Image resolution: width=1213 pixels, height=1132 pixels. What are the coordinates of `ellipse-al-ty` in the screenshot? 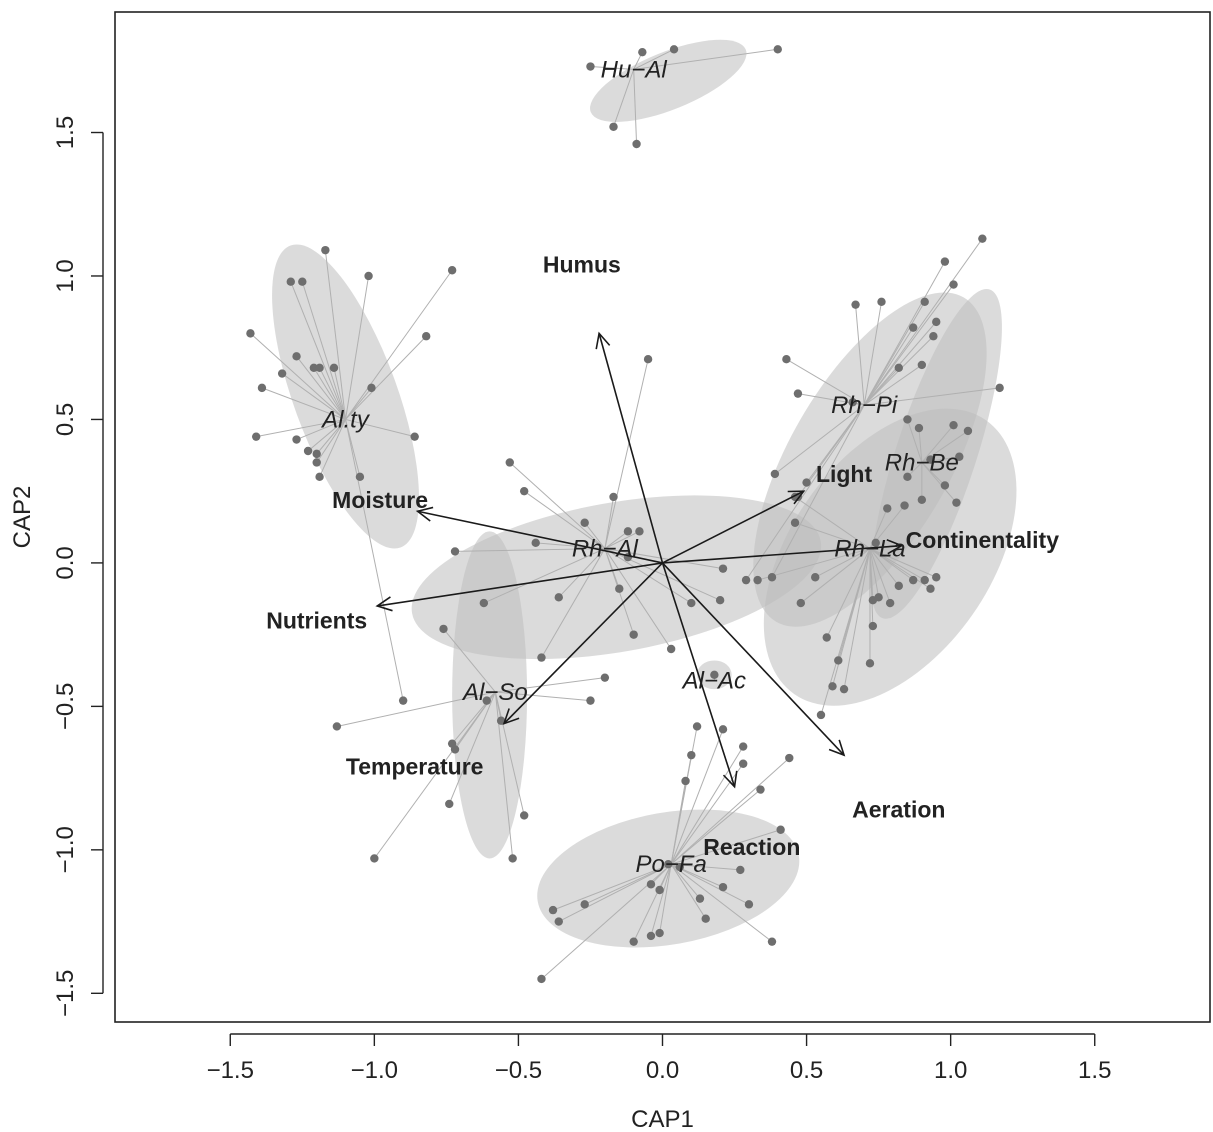 It's located at (345, 396).